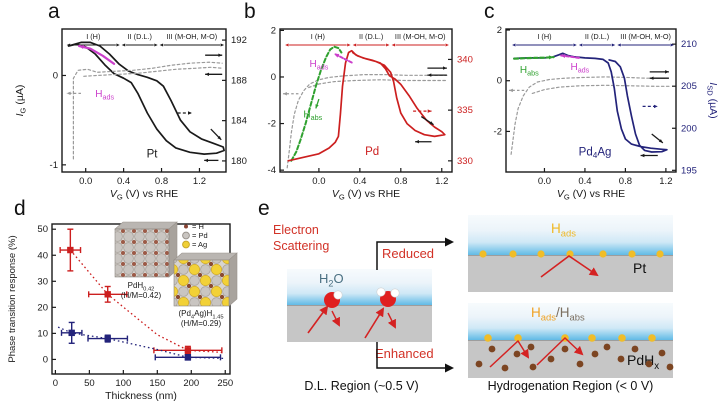 This screenshot has width=722, height=401. What do you see at coordinates (316, 103) in the screenshot?
I see `h-abs-curve` at bounding box center [316, 103].